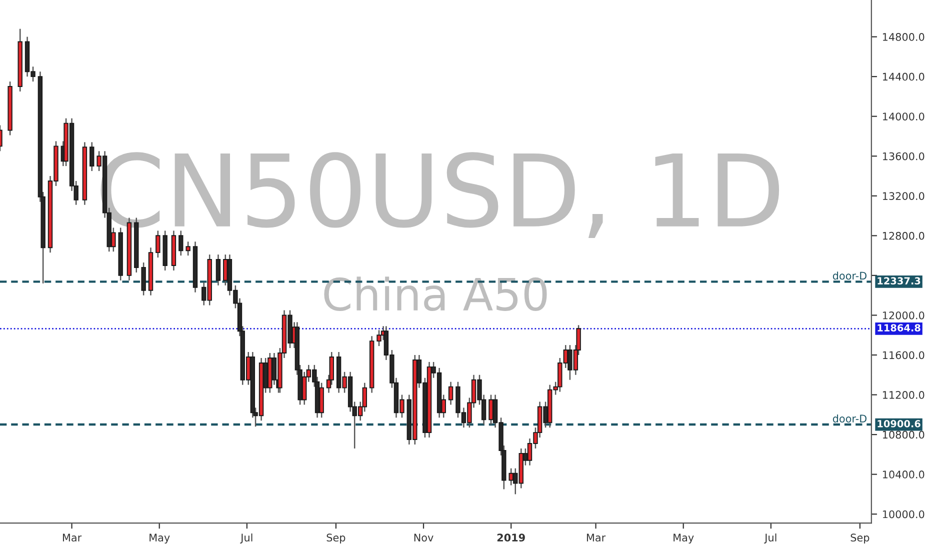 The width and height of the screenshot is (932, 550). What do you see at coordinates (424, 538) in the screenshot?
I see `x-tick-label: Nov` at bounding box center [424, 538].